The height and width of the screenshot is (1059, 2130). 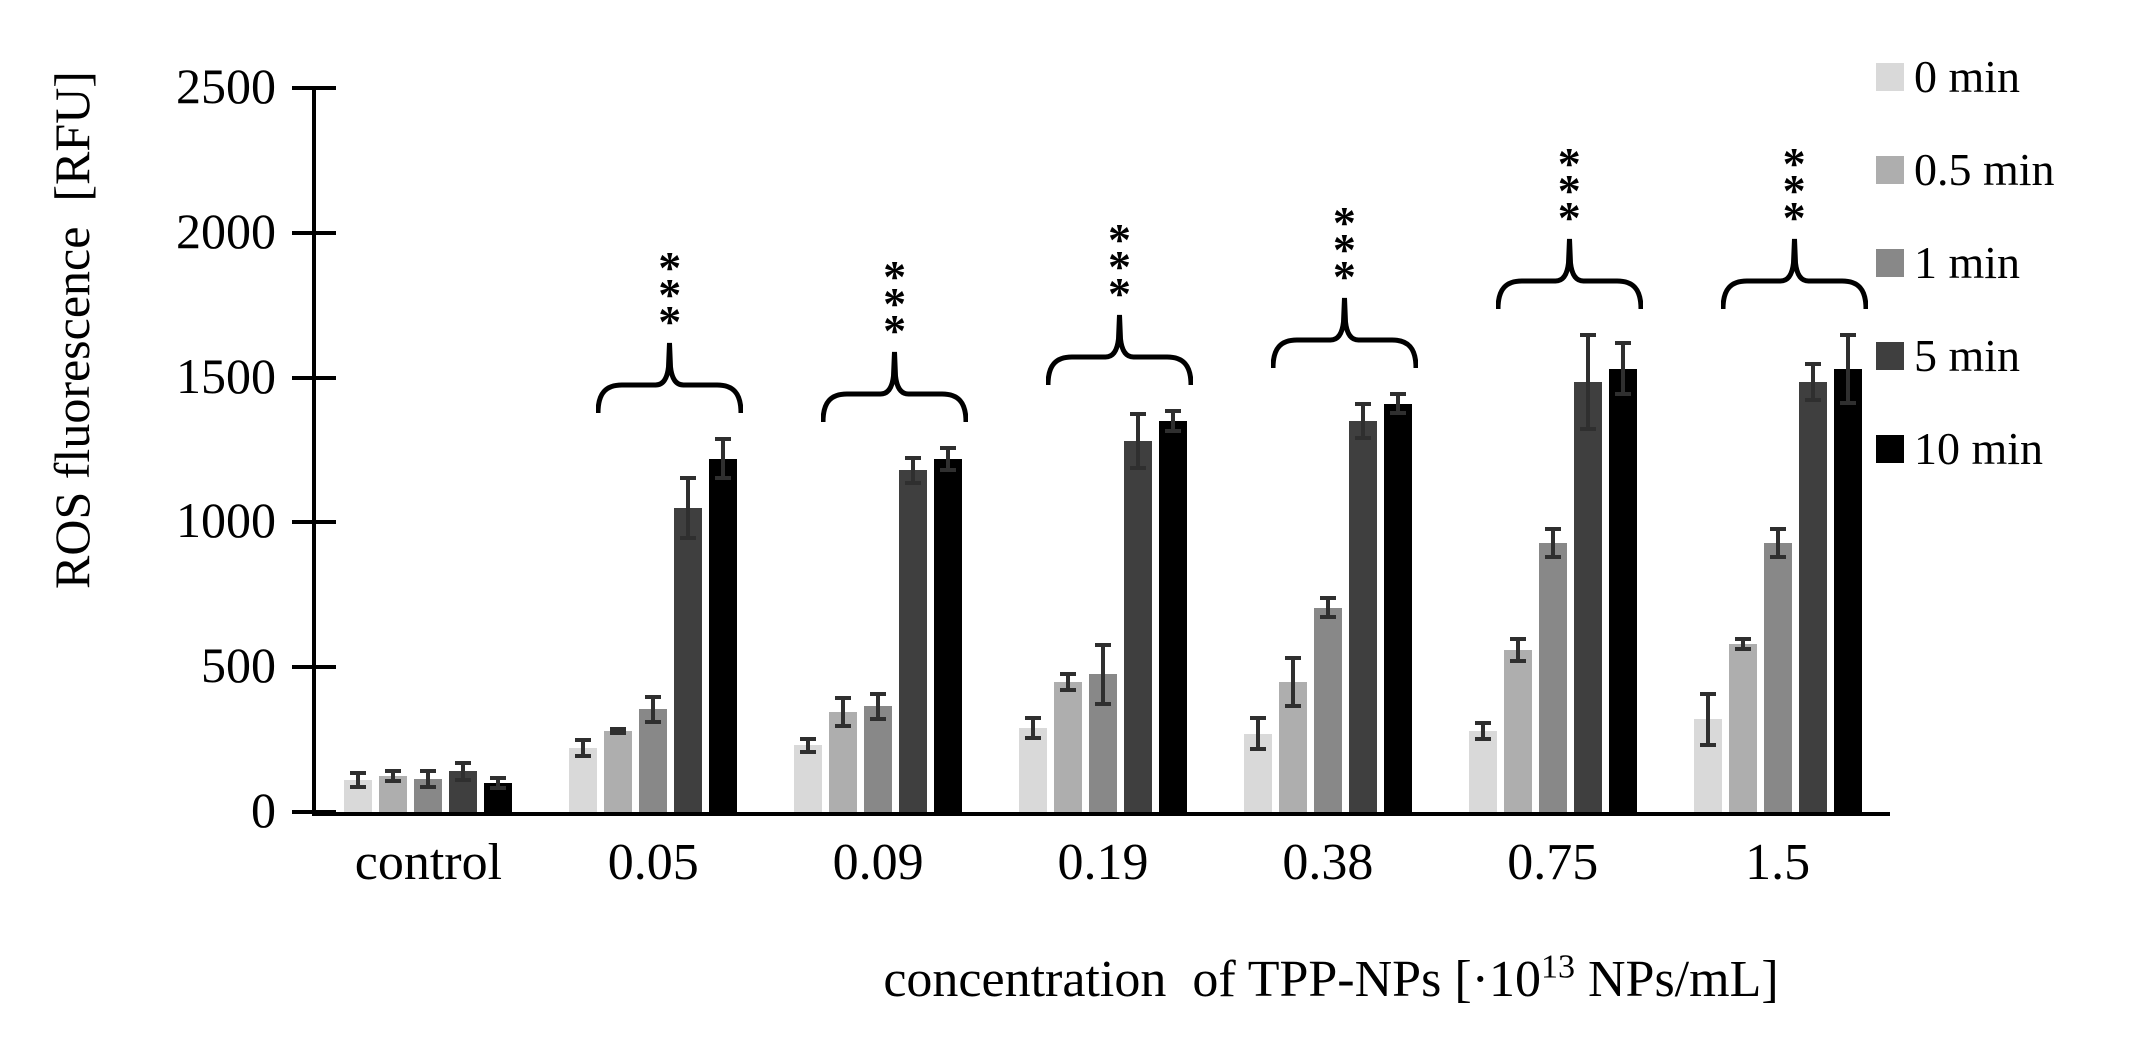 I want to click on x-category-label: 1.5, so click(x=1778, y=862).